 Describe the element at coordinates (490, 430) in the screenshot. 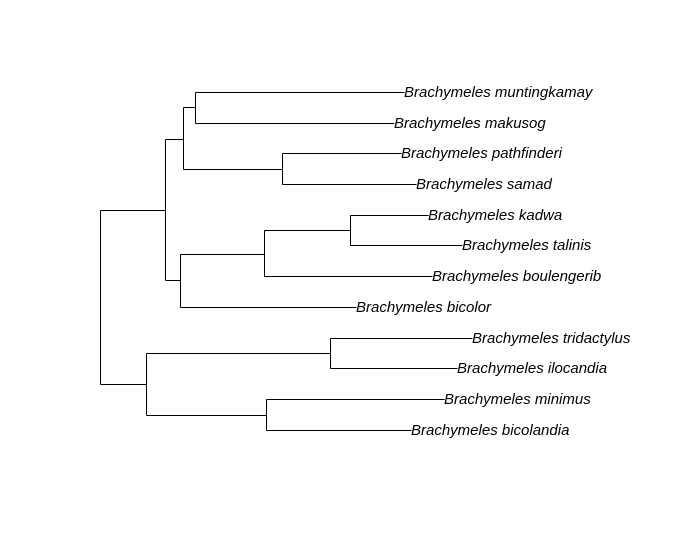

I see `tip-label-bicolandia: Brachymeles bicolandia` at that location.